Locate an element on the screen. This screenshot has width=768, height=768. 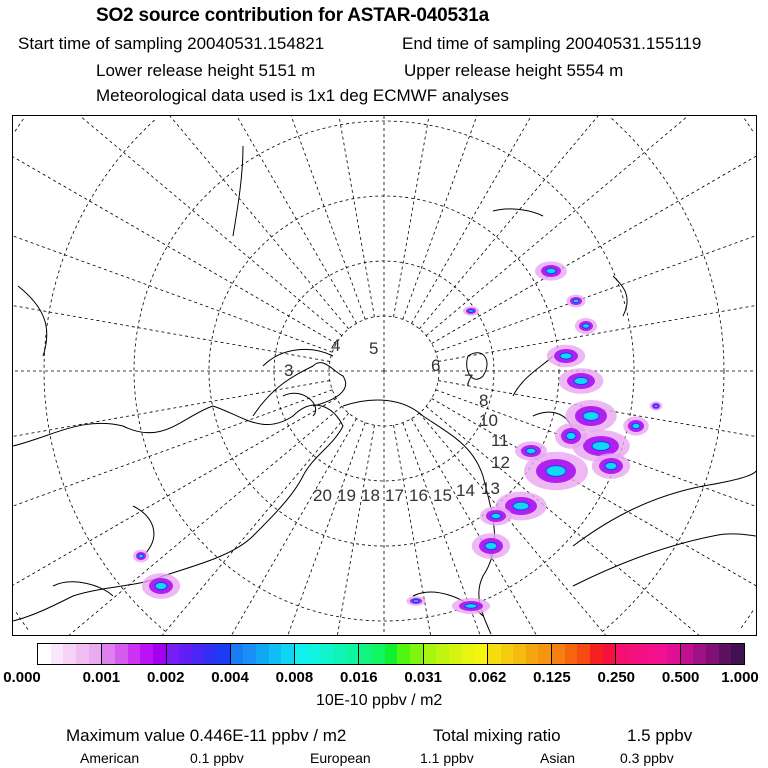
colorbar-tick-label: 0.062 is located at coordinates (487, 677).